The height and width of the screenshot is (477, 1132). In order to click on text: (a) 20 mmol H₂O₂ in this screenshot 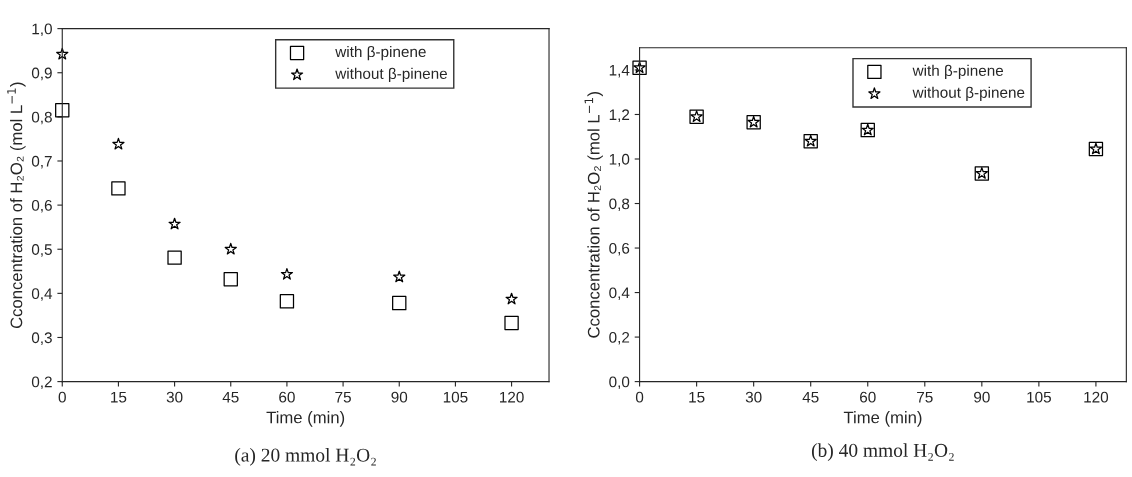, I will do `click(305, 457)`.